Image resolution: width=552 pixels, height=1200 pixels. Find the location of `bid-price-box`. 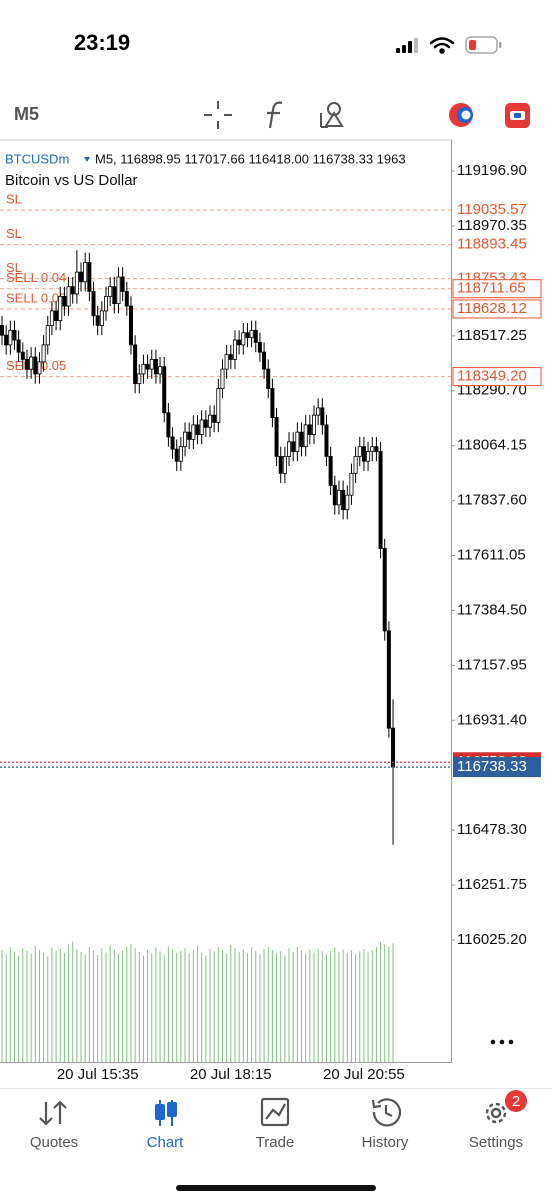

bid-price-box is located at coordinates (497, 767).